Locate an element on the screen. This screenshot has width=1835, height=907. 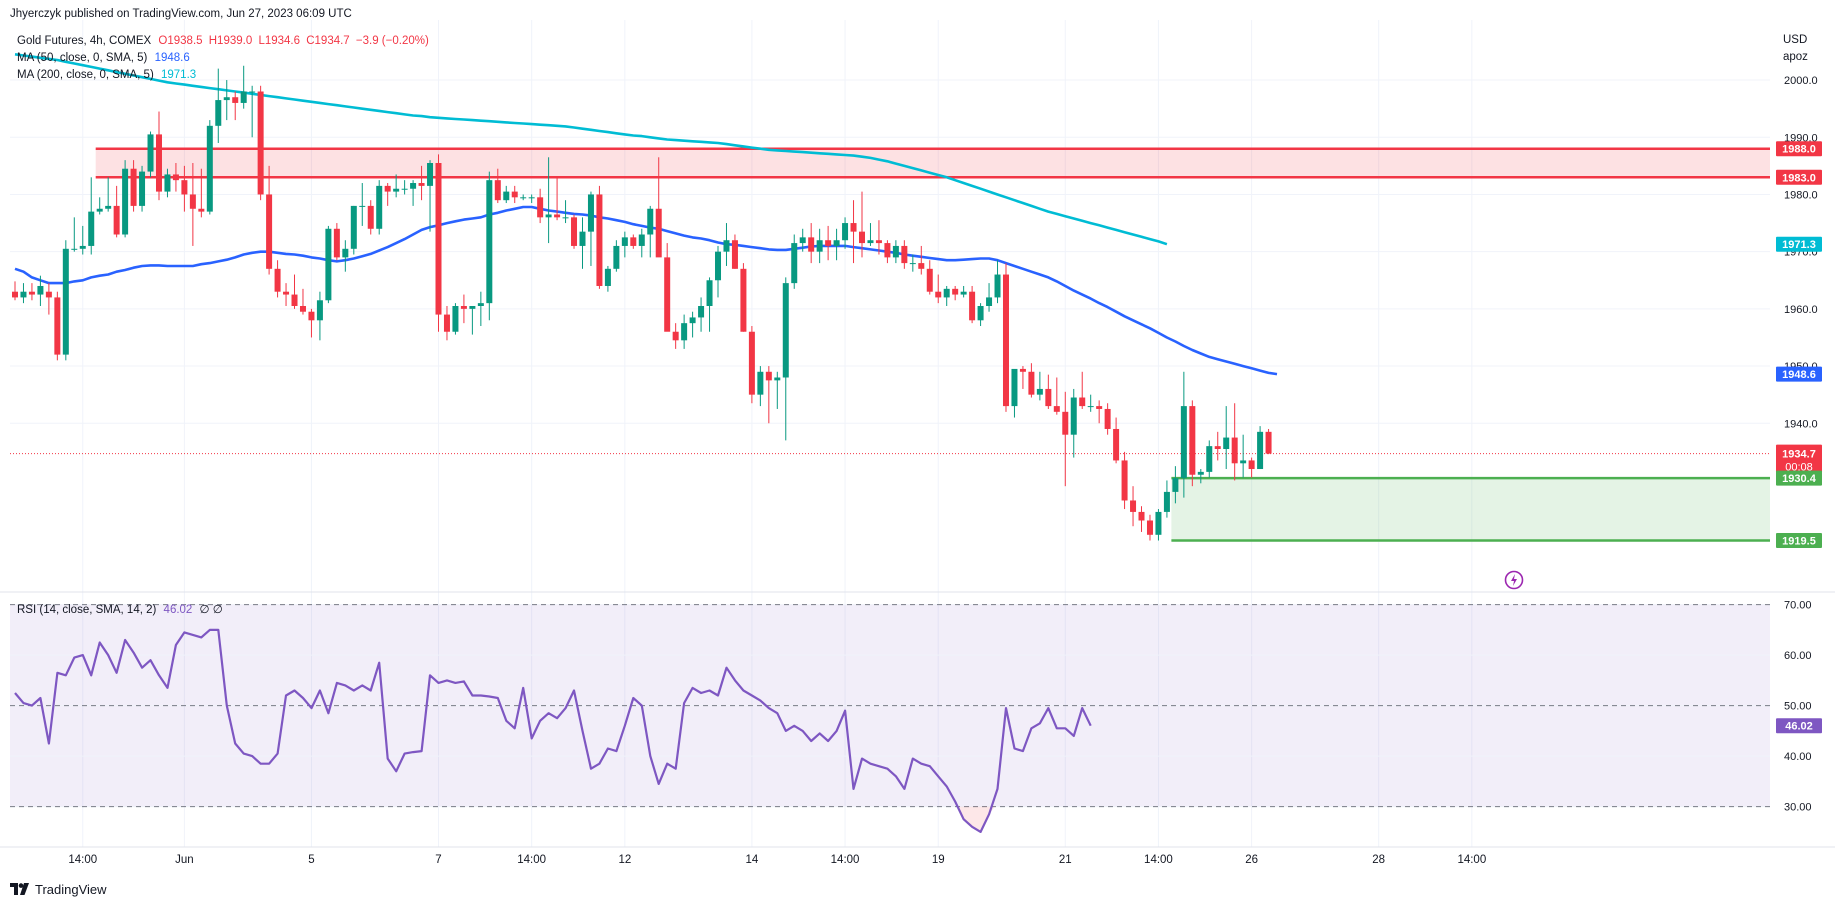
open-value: O1938.5 is located at coordinates (180, 41).